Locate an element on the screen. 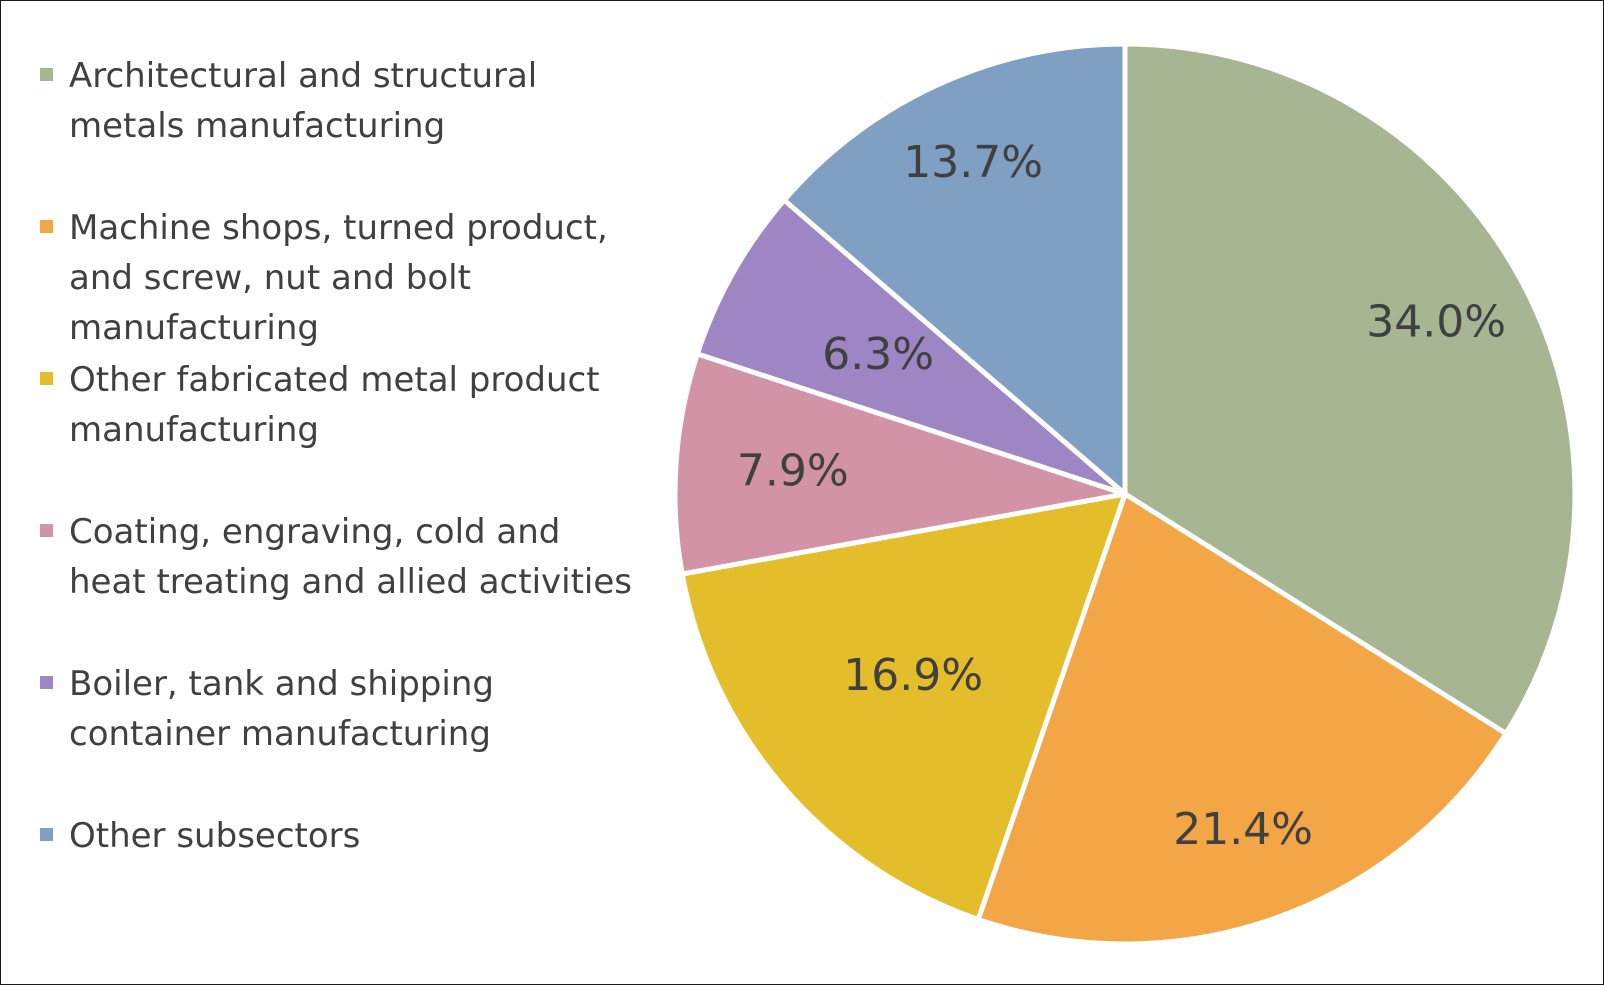 The height and width of the screenshot is (985, 1604). slice-label: 21.4% is located at coordinates (1243, 829).